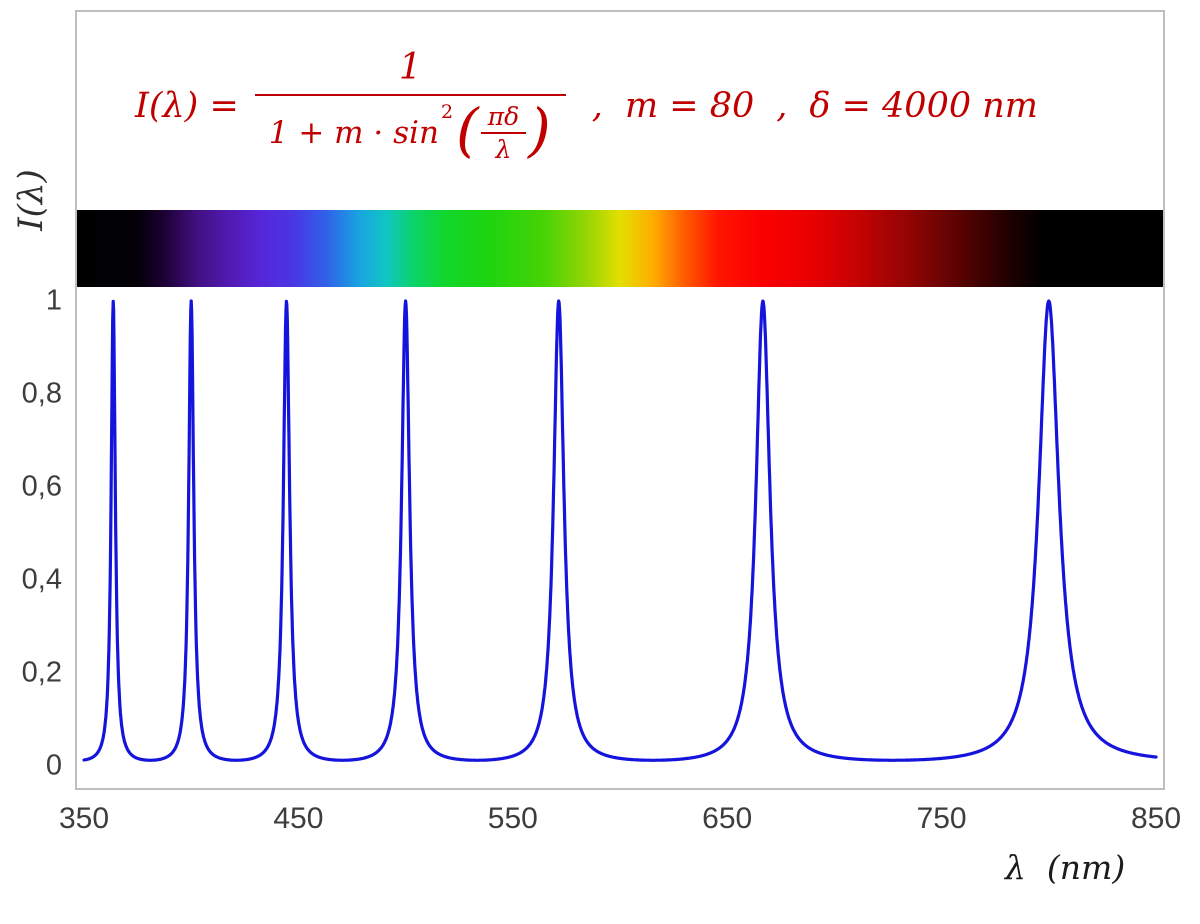 Image resolution: width=1200 pixels, height=924 pixels. I want to click on formula-denominator: 1 + m · sin 2 ( πδ λ ), so click(410, 128).